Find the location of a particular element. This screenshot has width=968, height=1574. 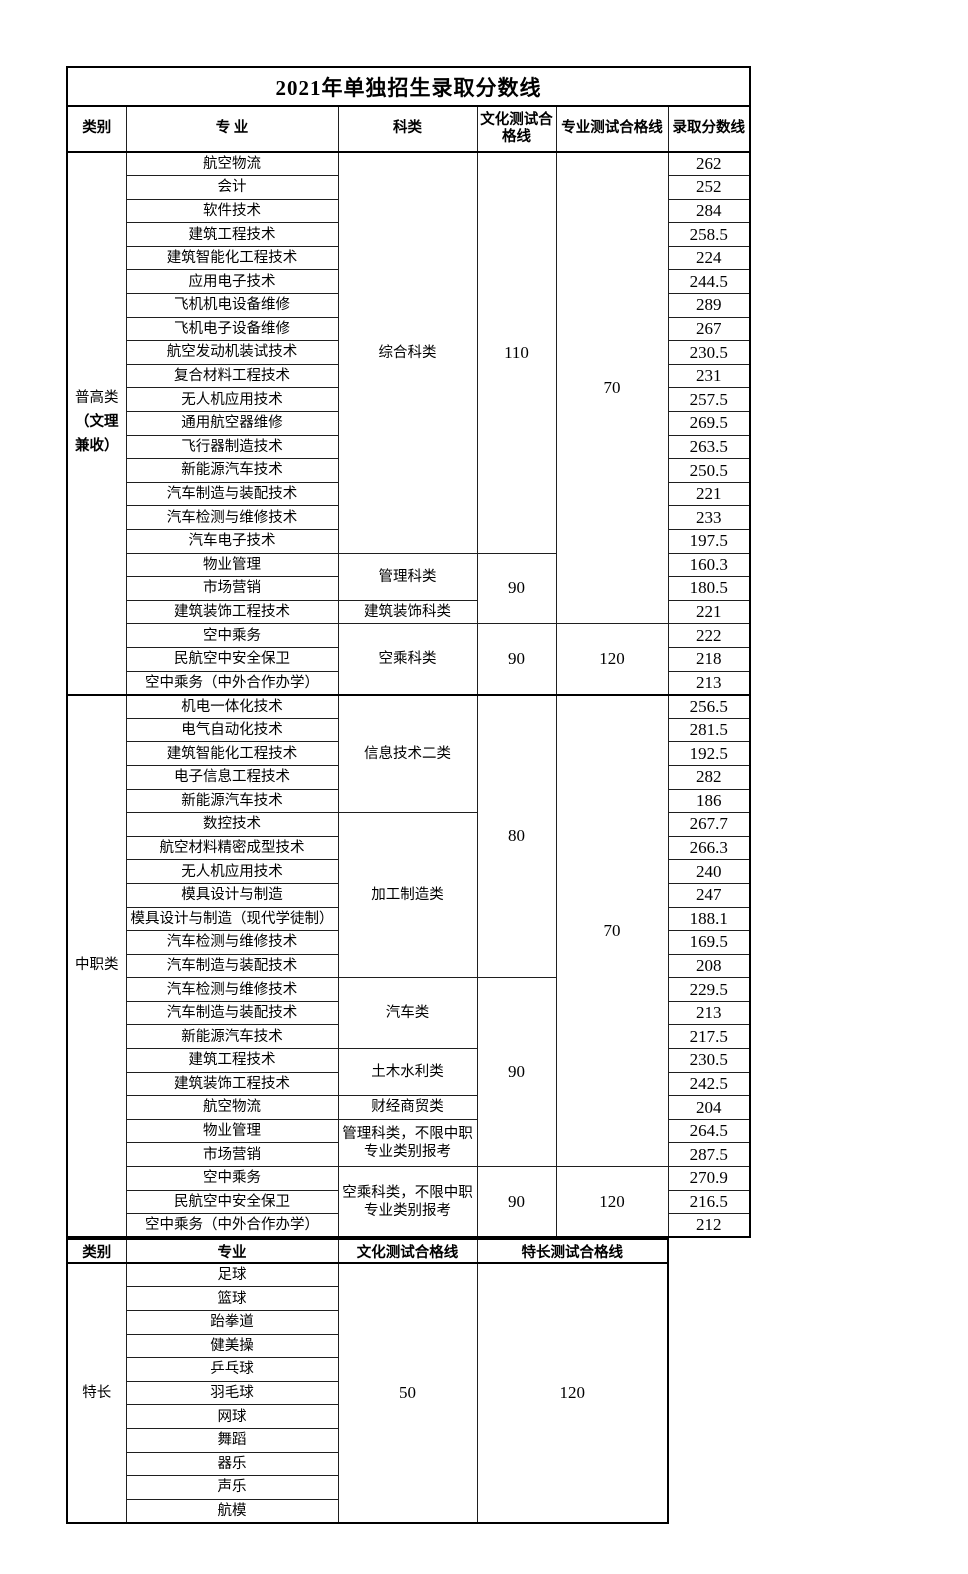

admission-score-cell: 192.5 is located at coordinates (709, 753).